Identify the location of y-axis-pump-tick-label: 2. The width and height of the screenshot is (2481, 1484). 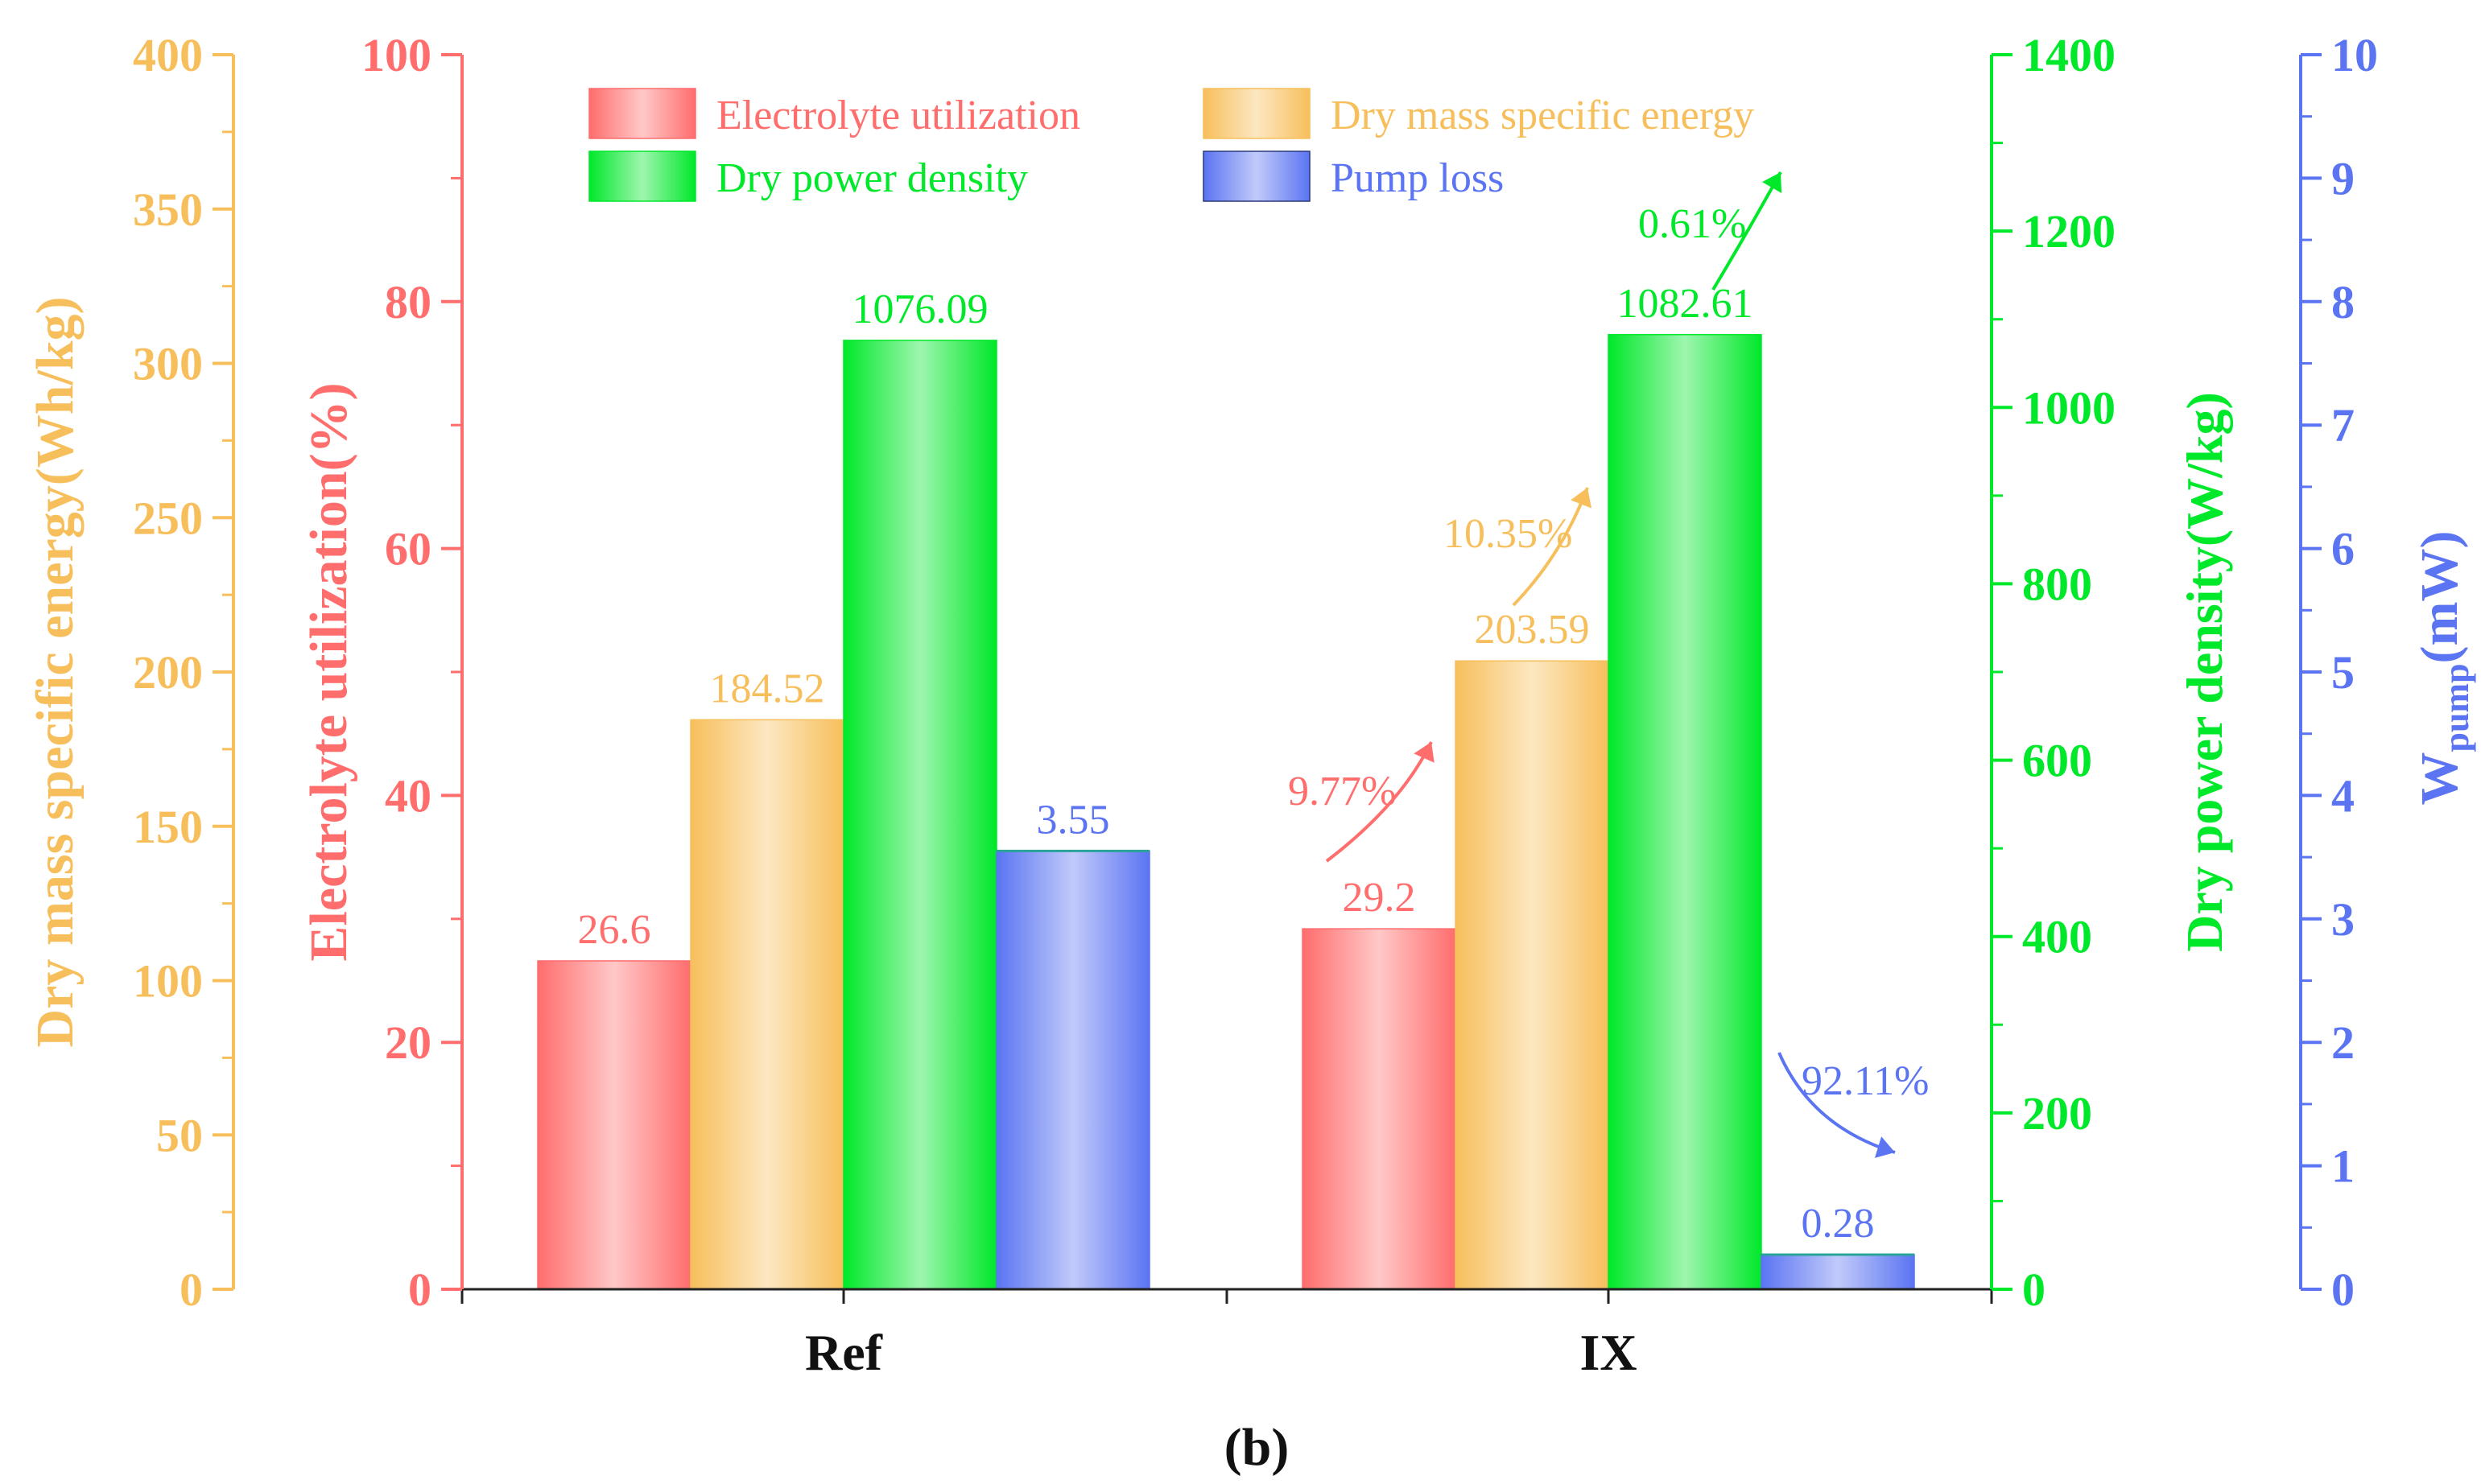
(2343, 1042).